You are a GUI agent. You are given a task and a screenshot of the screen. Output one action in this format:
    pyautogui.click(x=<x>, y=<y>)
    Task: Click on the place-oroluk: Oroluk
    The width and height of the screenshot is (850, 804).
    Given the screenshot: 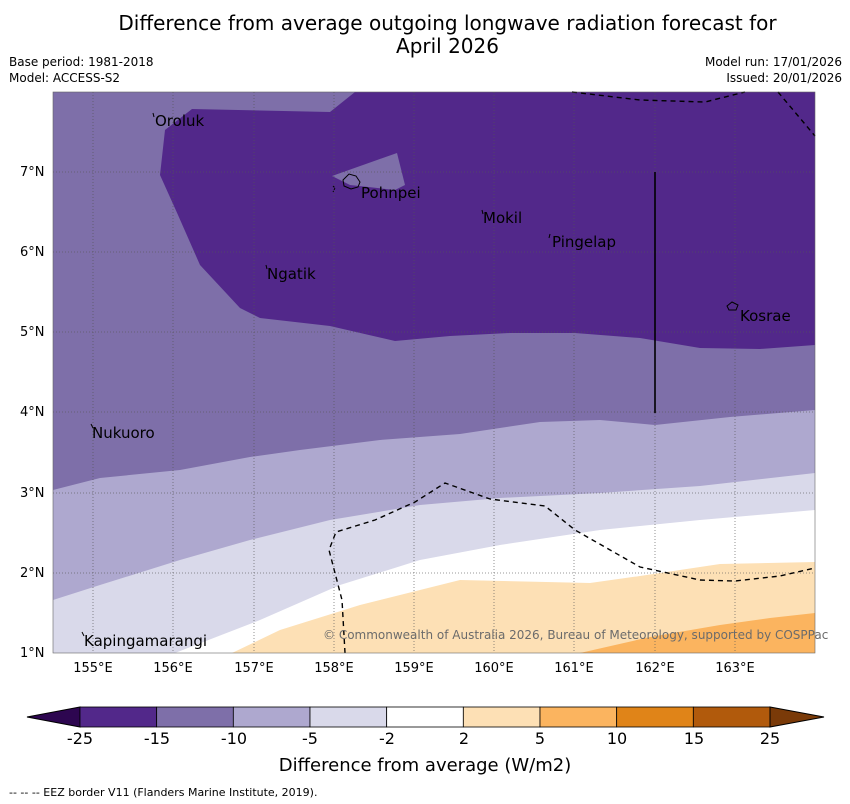 What is the action you would take?
    pyautogui.click(x=180, y=121)
    